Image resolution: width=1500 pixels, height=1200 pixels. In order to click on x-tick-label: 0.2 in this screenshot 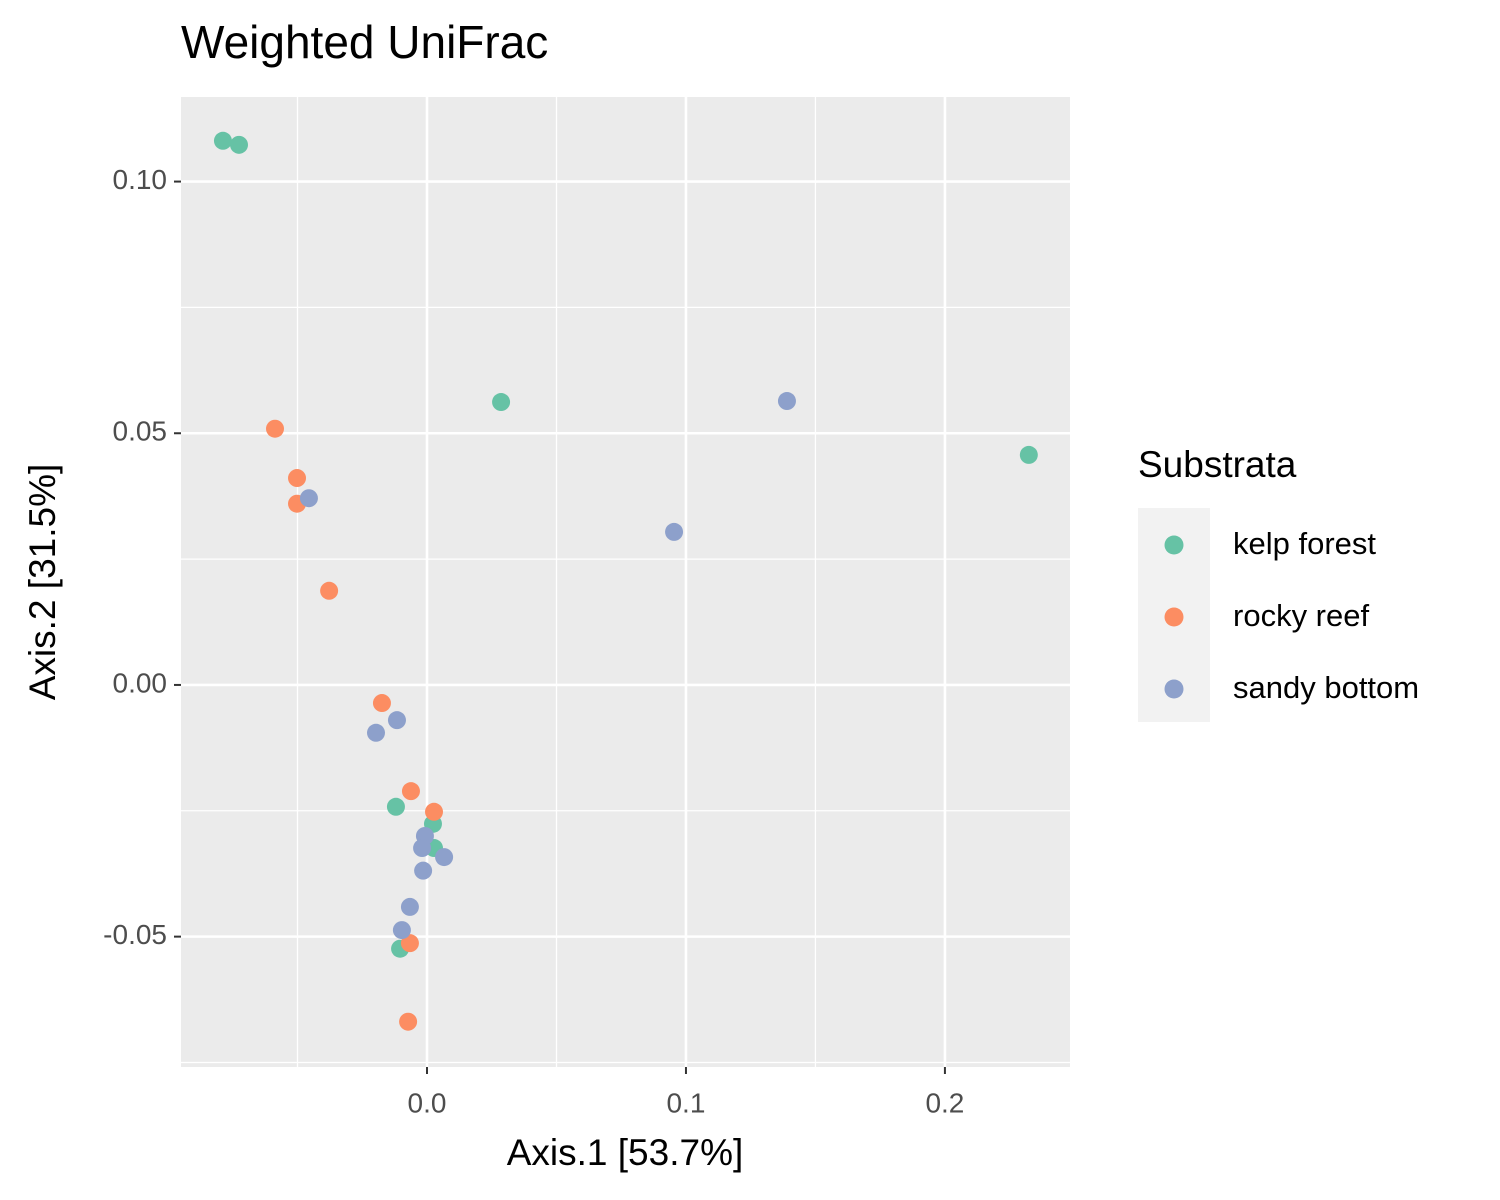, I will do `click(944, 1102)`.